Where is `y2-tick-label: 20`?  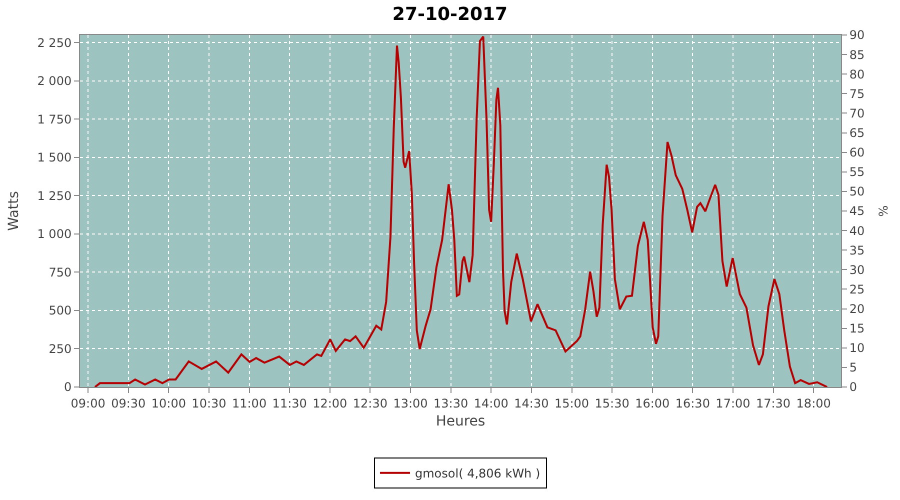
y2-tick-label: 20 is located at coordinates (857, 309).